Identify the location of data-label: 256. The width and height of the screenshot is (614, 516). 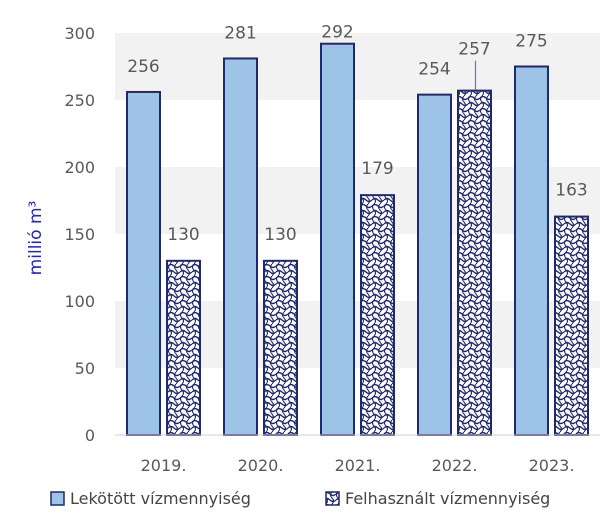
(143, 67).